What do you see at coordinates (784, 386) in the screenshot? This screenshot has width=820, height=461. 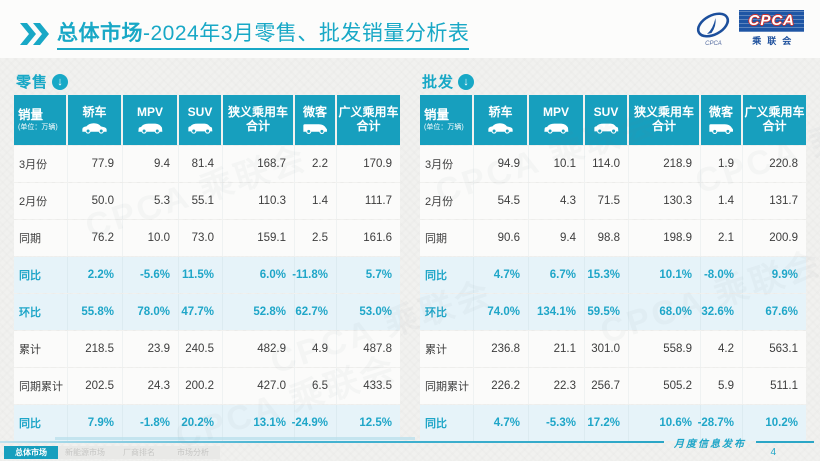 I see `cell-broad_total: 511.1` at bounding box center [784, 386].